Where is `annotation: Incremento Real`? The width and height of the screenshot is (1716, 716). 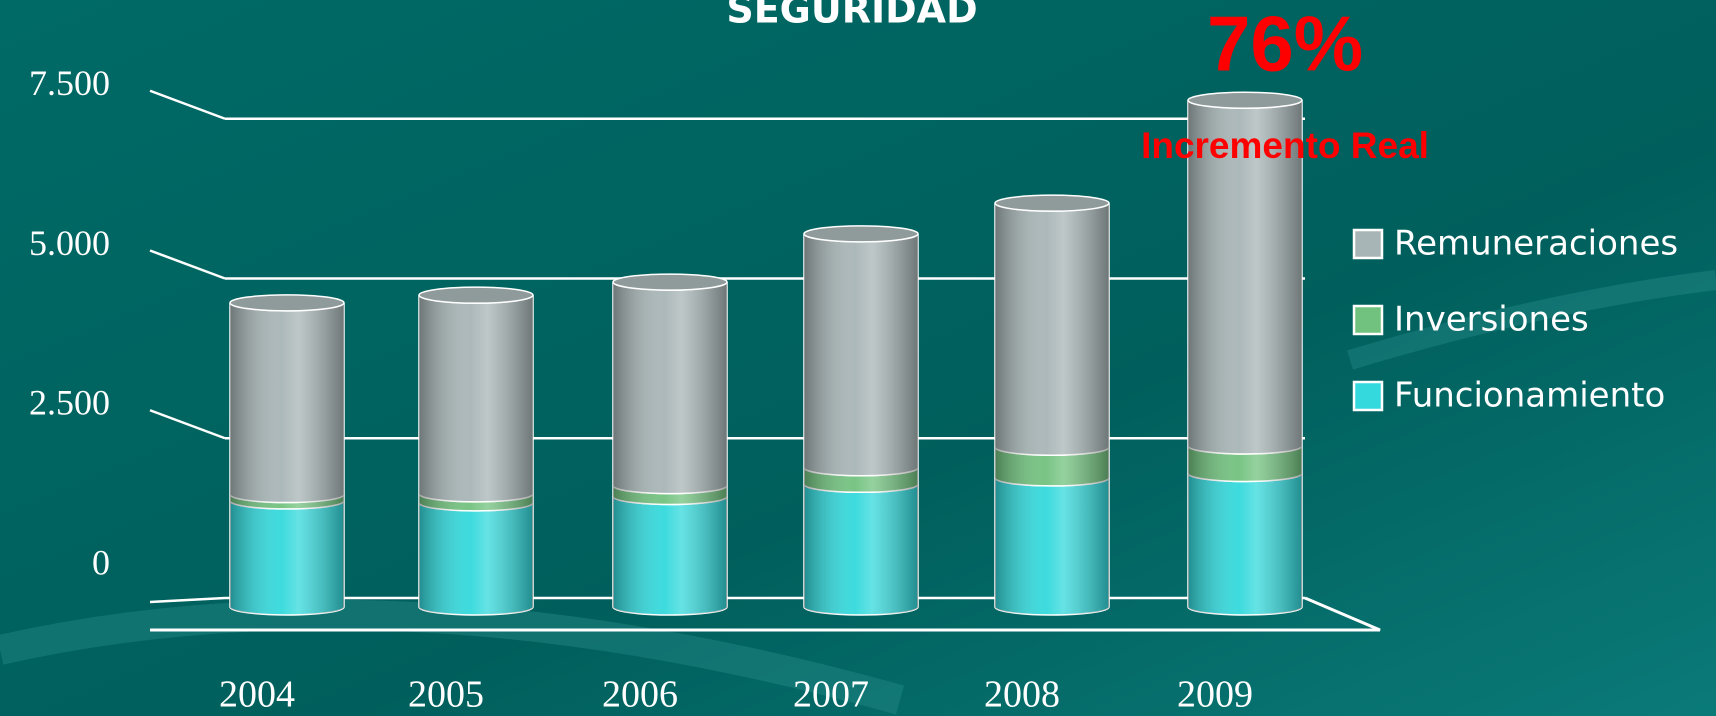 annotation: Incremento Real is located at coordinates (1285, 145).